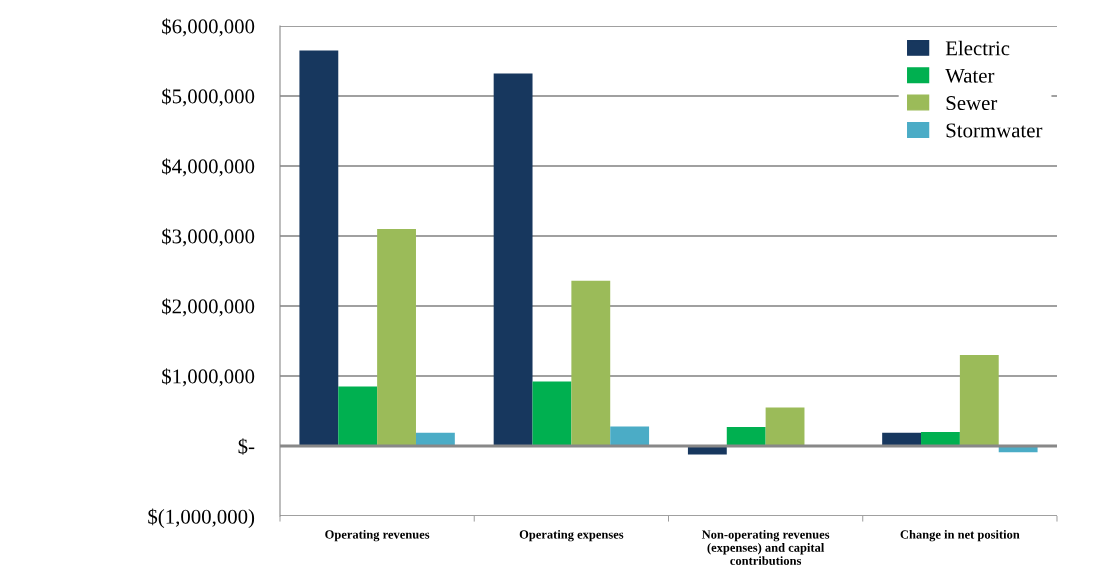 The height and width of the screenshot is (586, 1099). What do you see at coordinates (571, 535) in the screenshot?
I see `x-tick-label: Operating expenses` at bounding box center [571, 535].